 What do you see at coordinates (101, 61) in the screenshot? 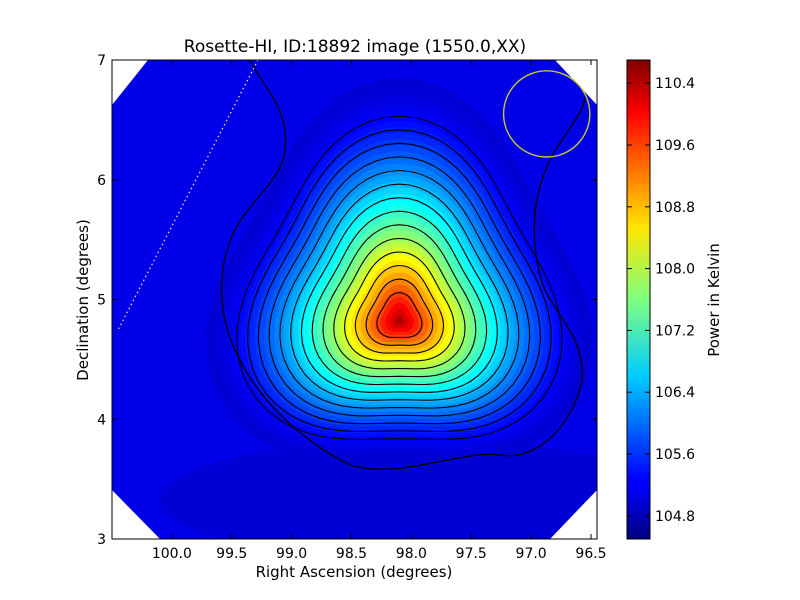
I see `y-tick-label: 7` at bounding box center [101, 61].